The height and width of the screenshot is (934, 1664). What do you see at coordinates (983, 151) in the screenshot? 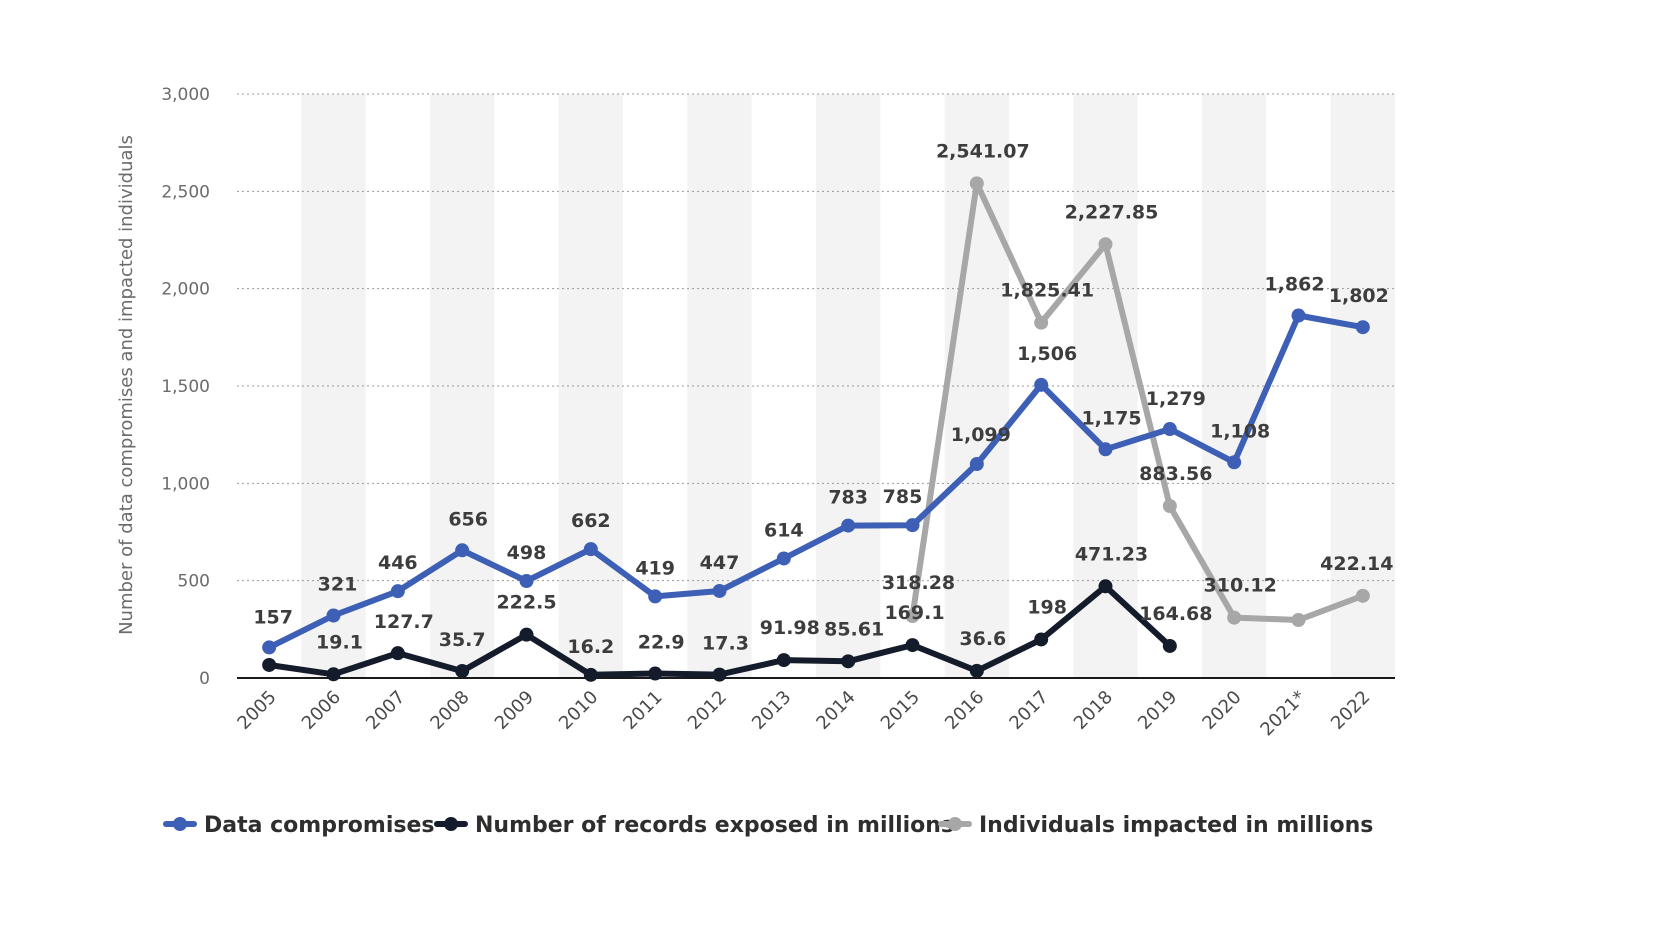
I see `data-label-individuals-impacted: 2,541.07` at bounding box center [983, 151].